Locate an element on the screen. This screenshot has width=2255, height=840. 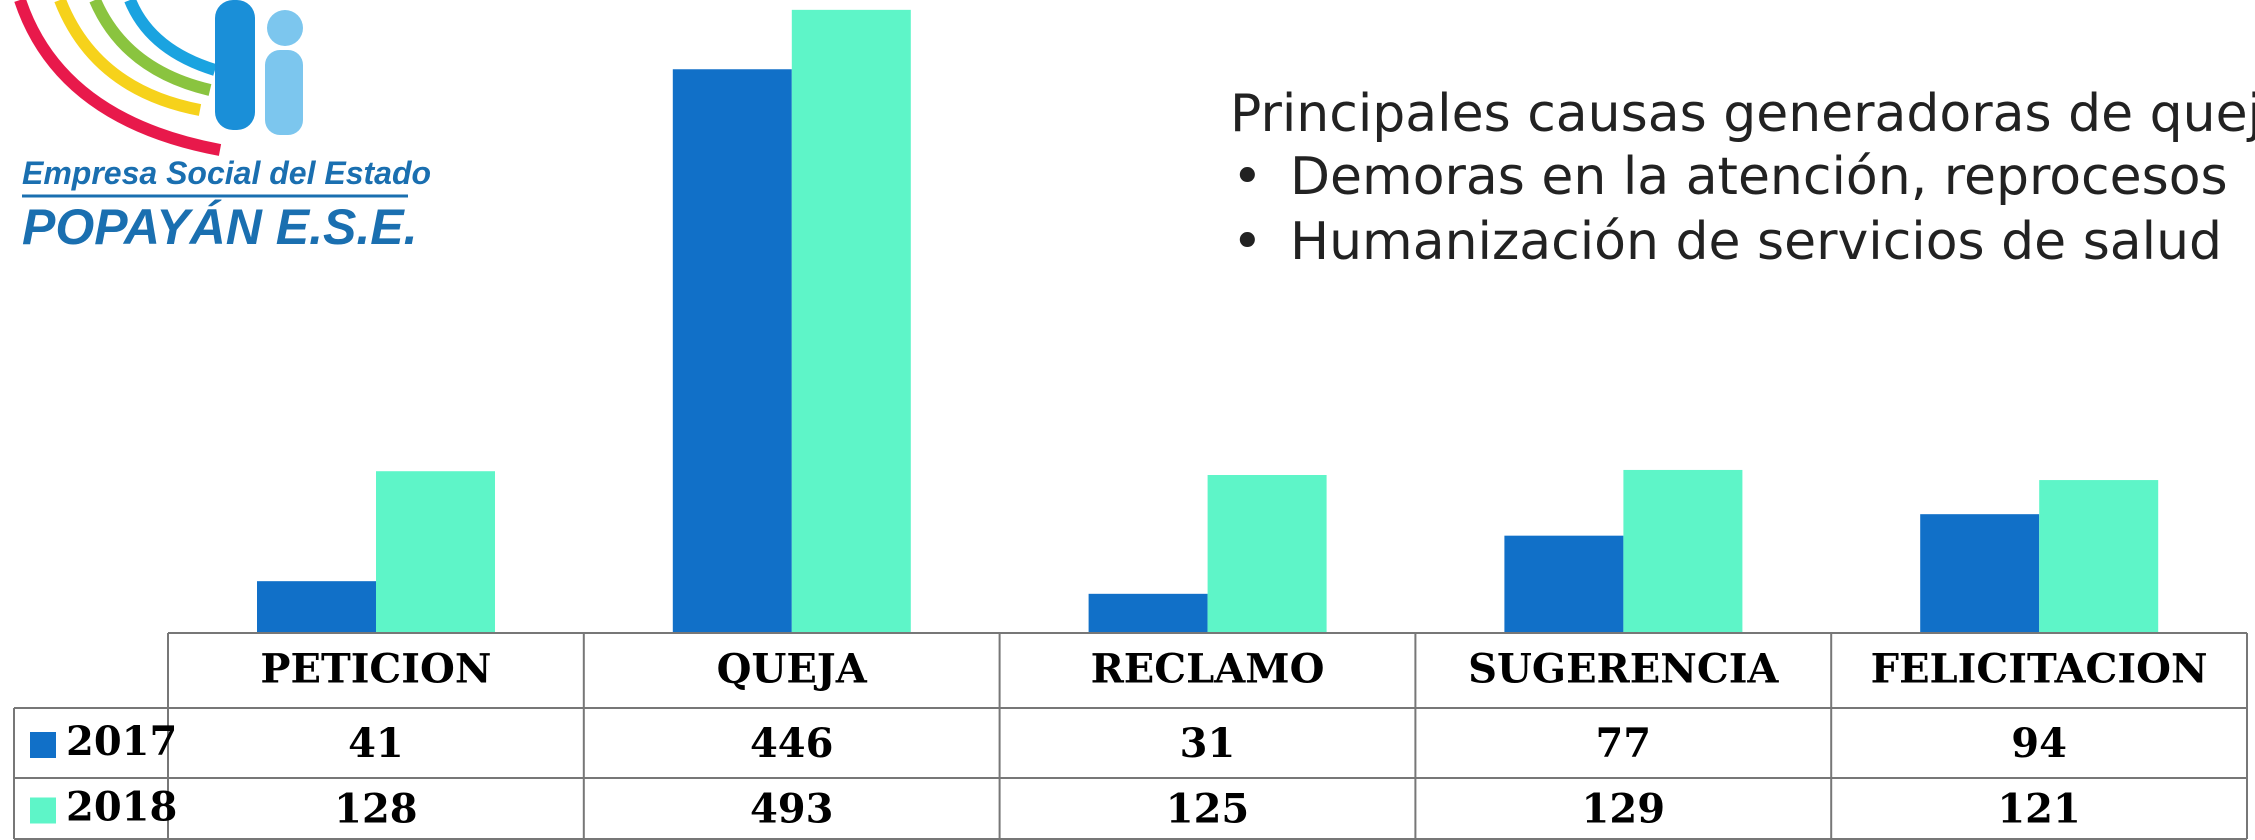
logo: Empresa Social del Estado POPAYÁN E.S.E. is located at coordinates (222, 127).